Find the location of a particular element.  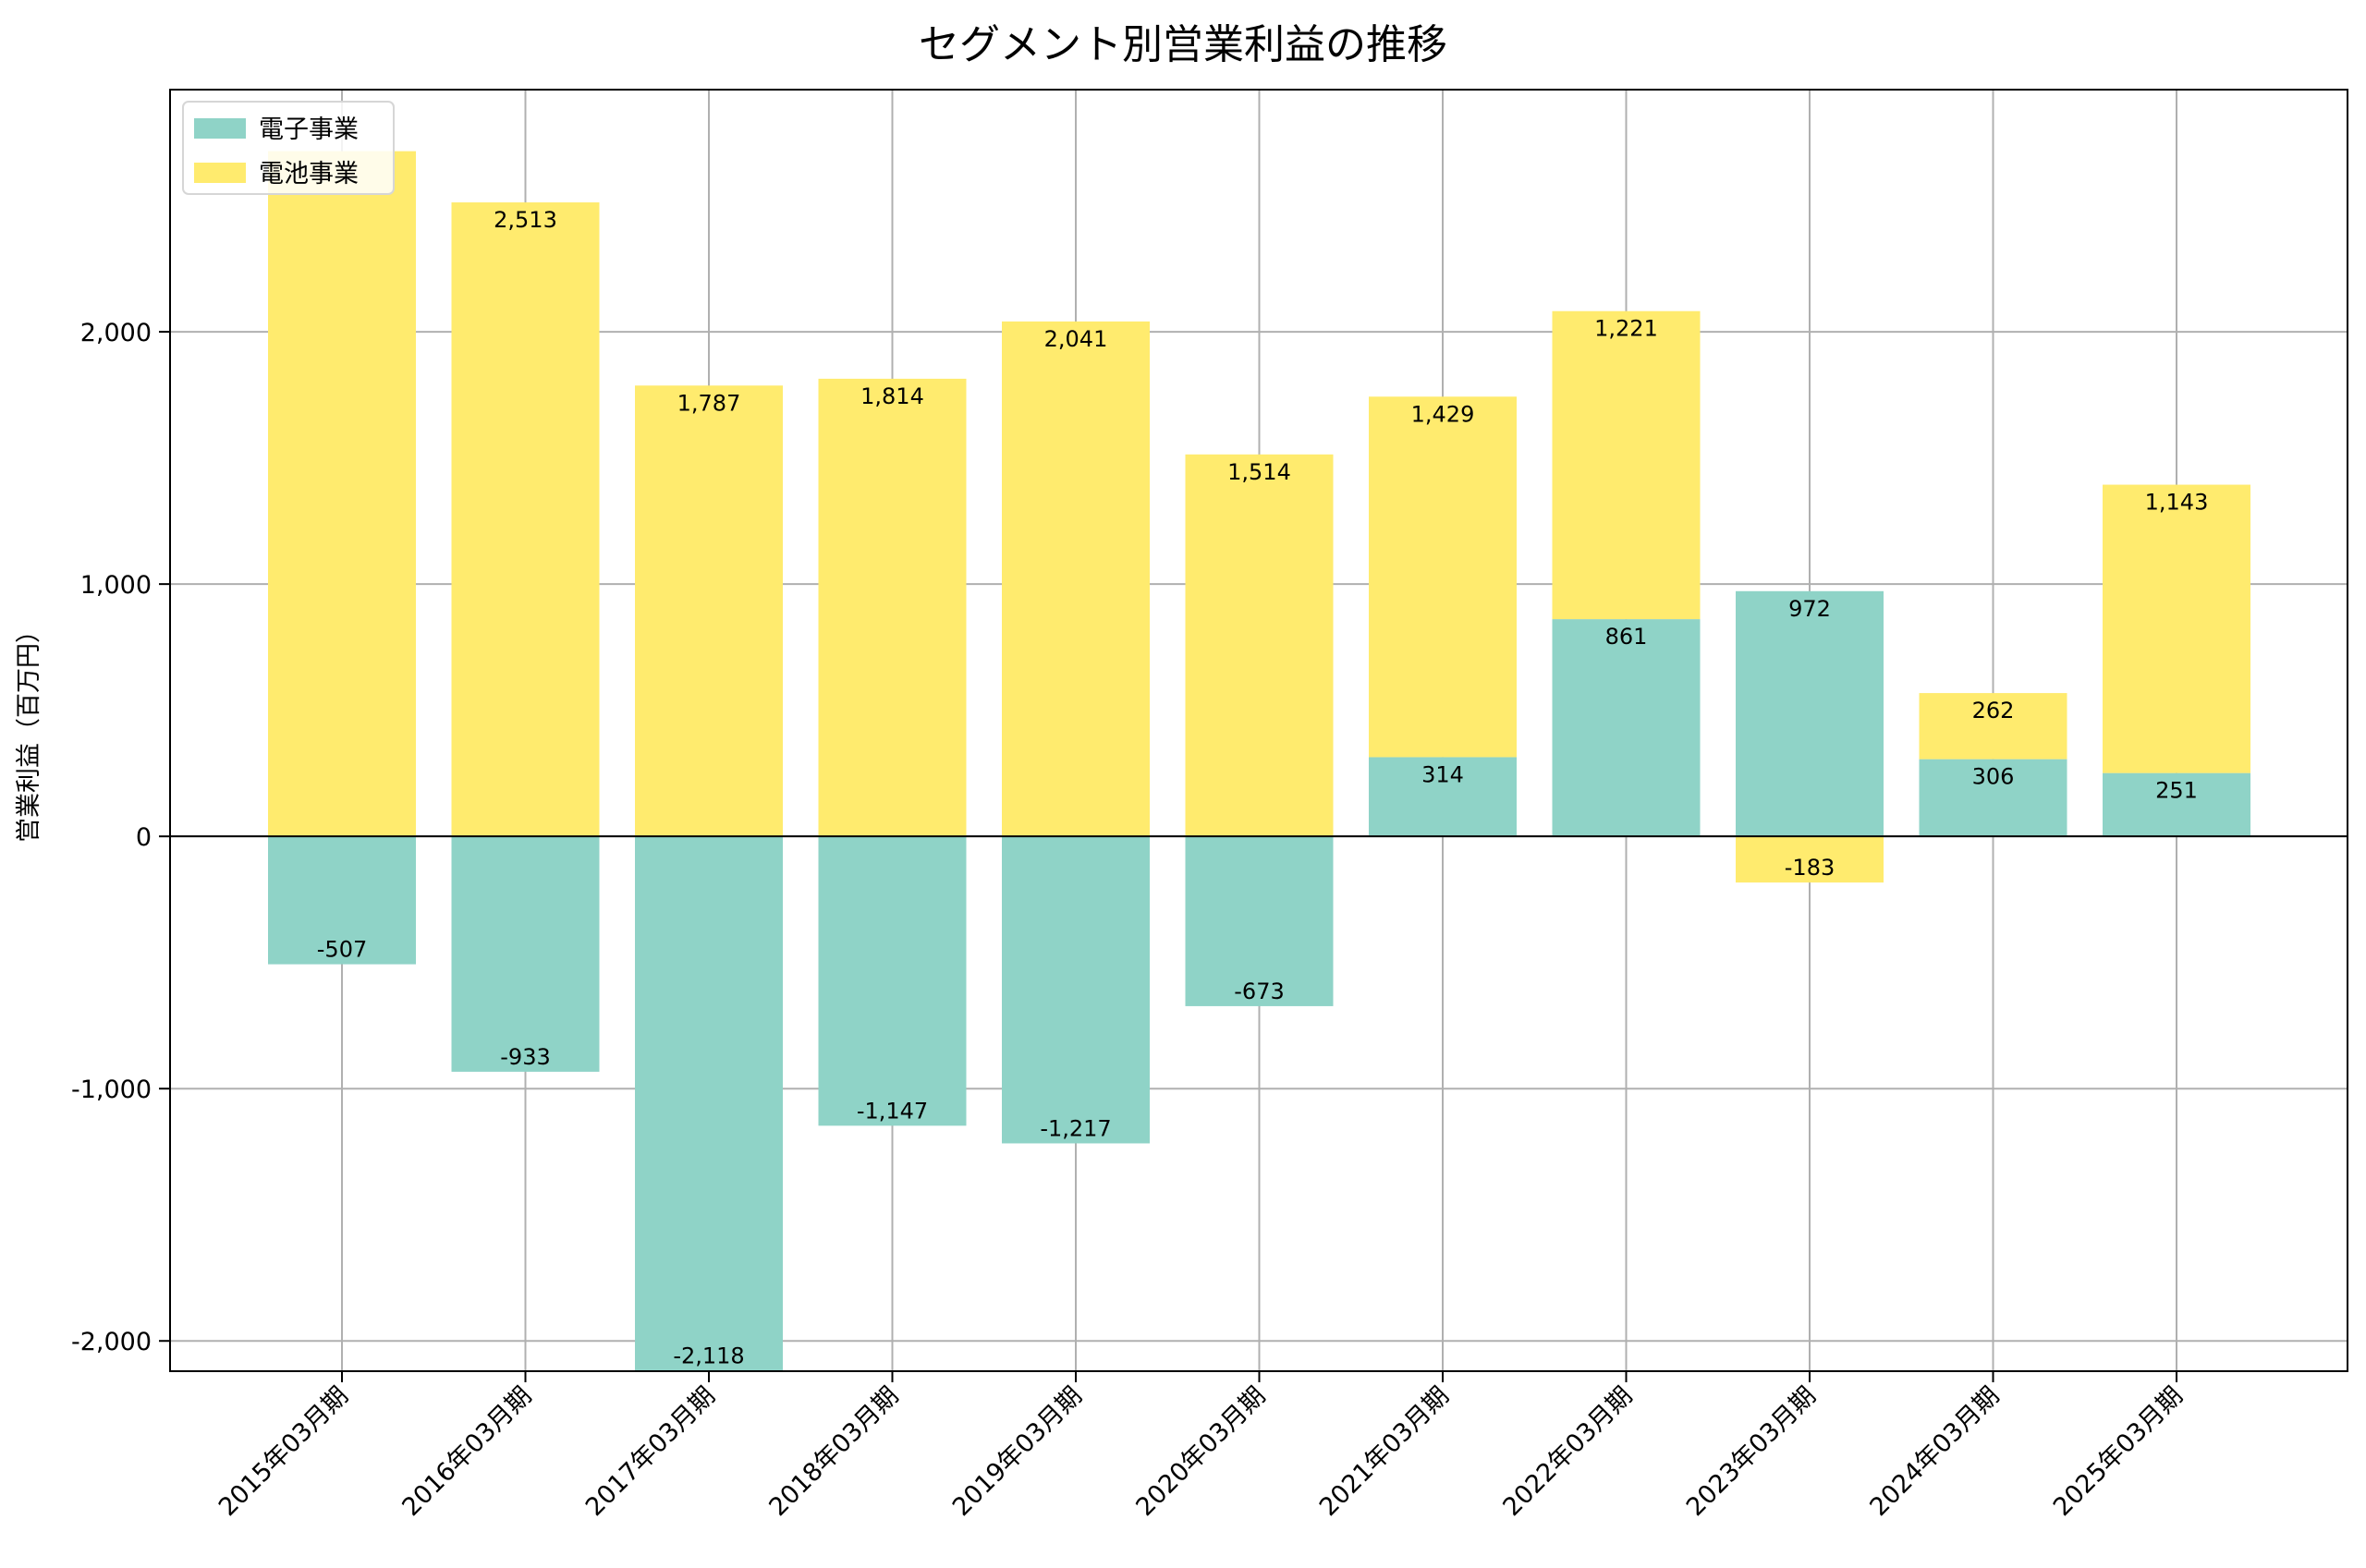

x-tick-label: 2022年03月期 is located at coordinates (1567, 1451).